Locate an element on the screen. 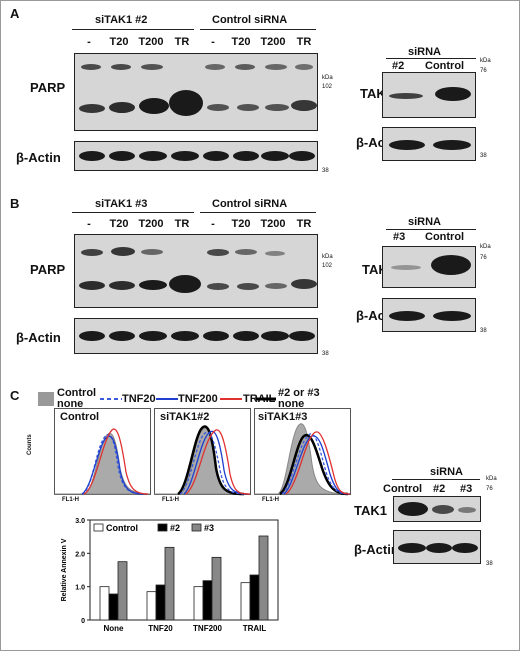  x-tick-label: TNF200 is located at coordinates (207, 628).